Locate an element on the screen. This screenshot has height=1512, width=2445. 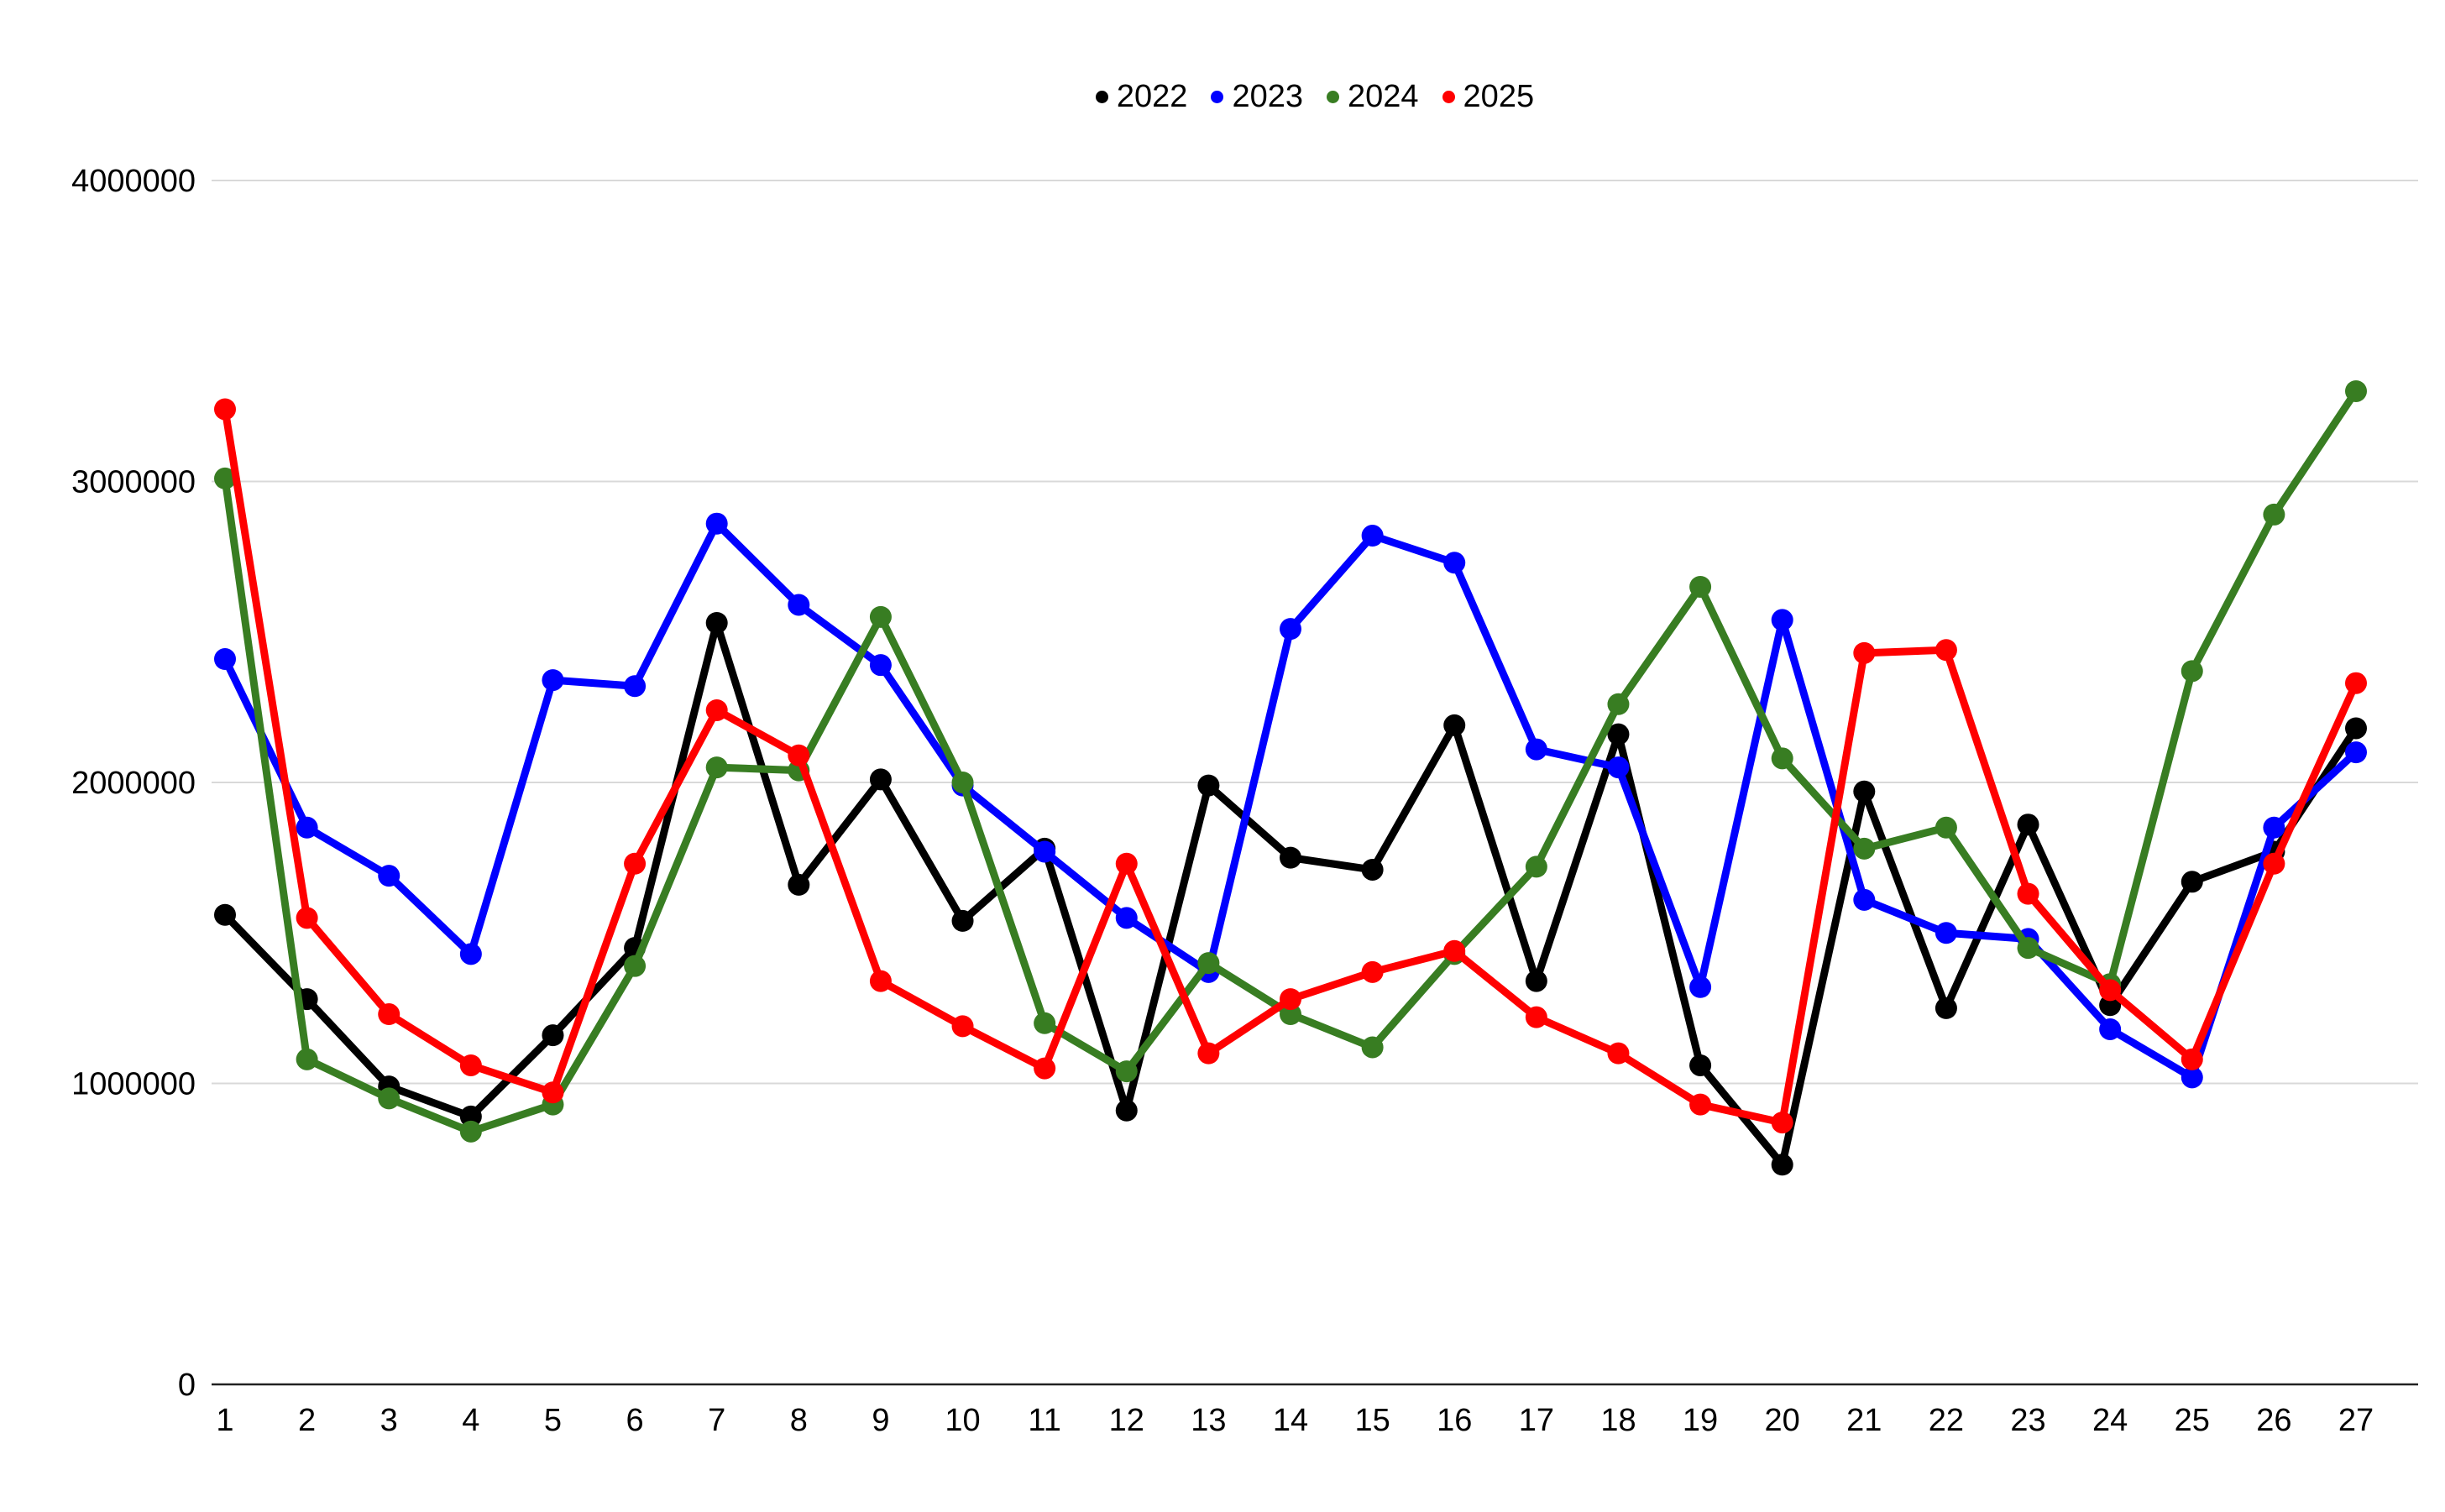
legend-item-2025: 2025 is located at coordinates (1488, 96).